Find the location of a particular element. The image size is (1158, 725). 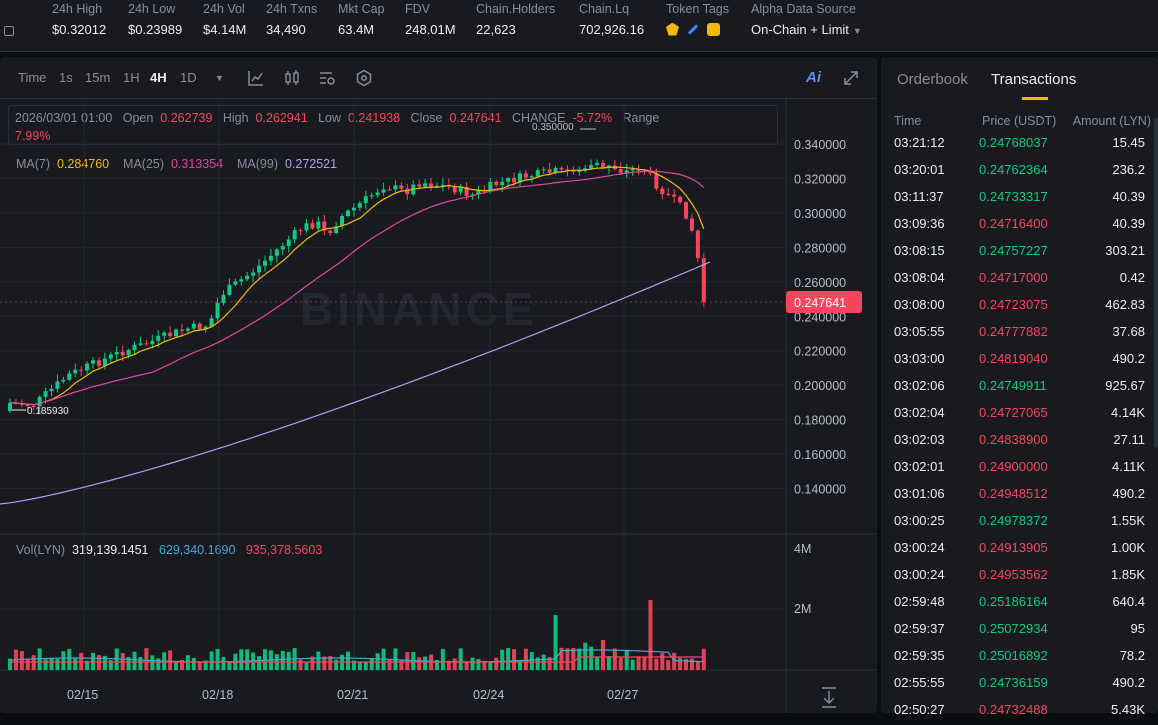

trade-row: 03:08:04 0.24717000 0.42 is located at coordinates (1019, 283).